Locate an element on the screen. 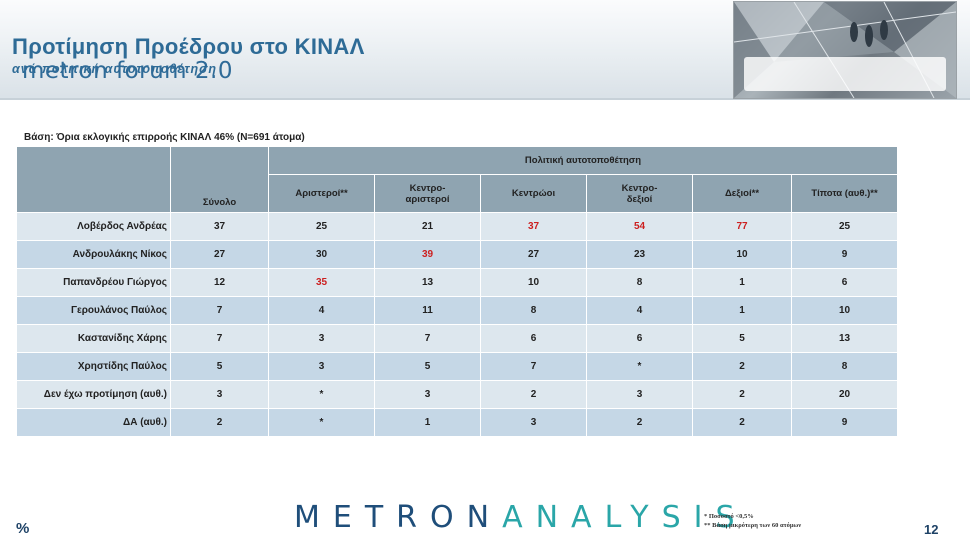  value-cell: 21 is located at coordinates (427, 226).